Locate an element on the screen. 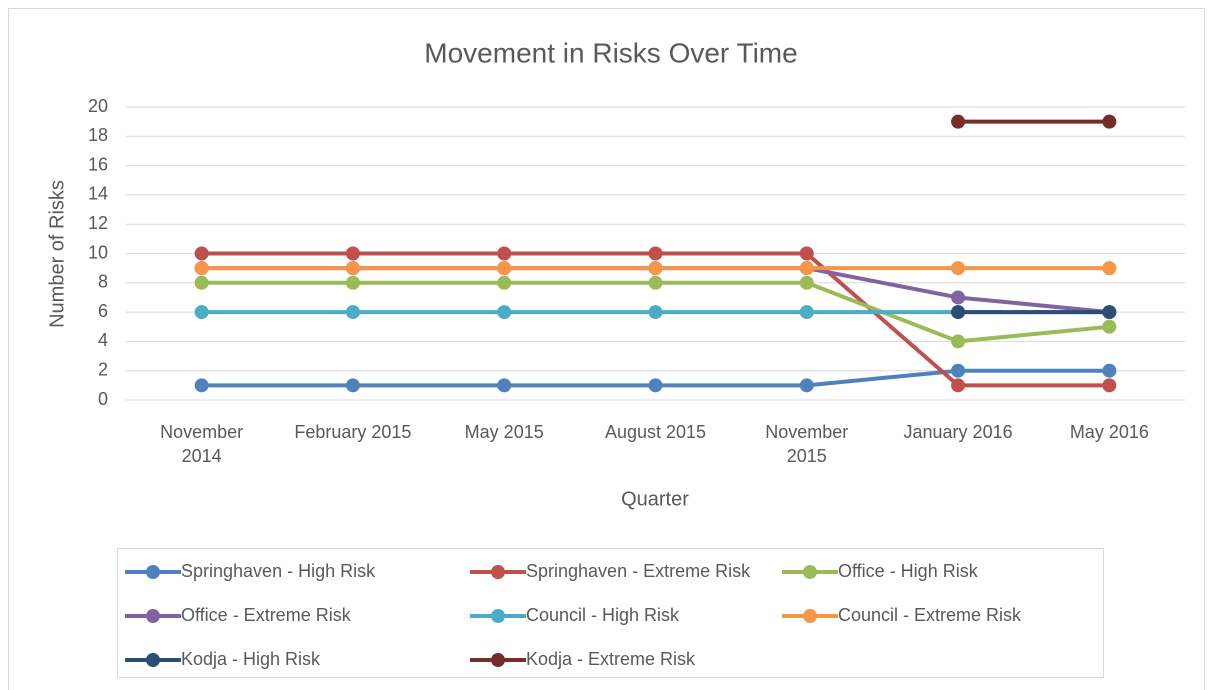 Image resolution: width=1213 pixels, height=690 pixels. y-tick-label: 20 is located at coordinates (98, 106).